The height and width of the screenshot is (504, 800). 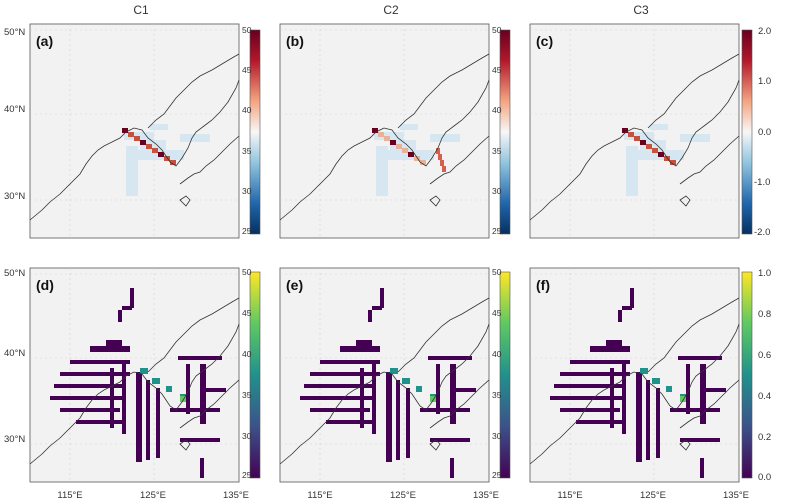 I want to click on panel-e: (e) 50 45 40 35 30 25, so click(x=395, y=375).